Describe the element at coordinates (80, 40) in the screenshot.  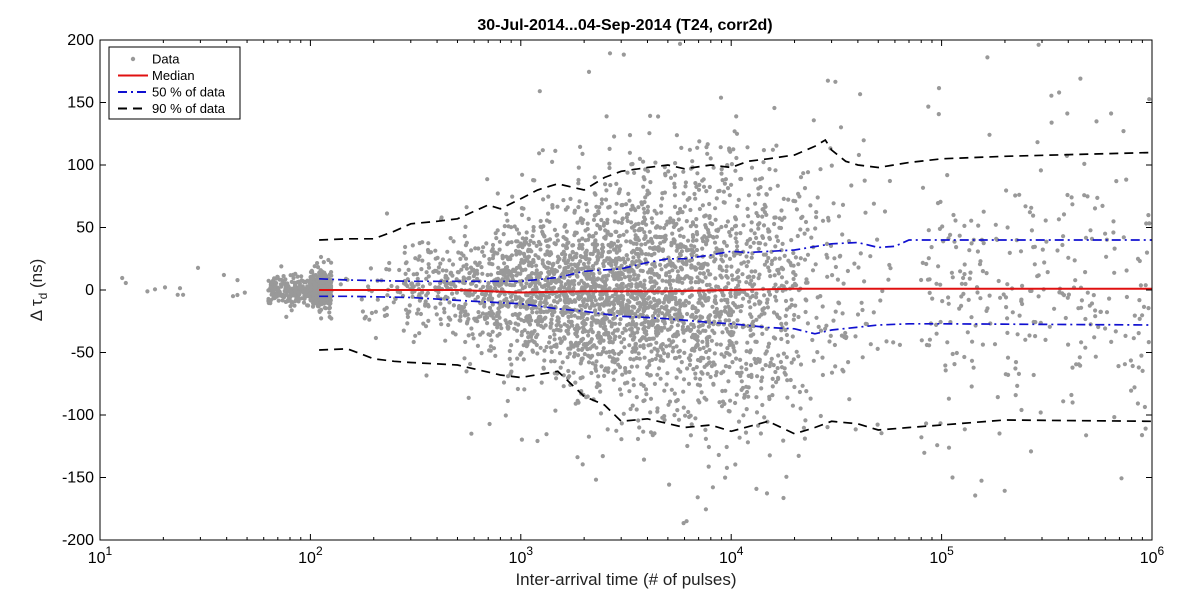
I see `y-tick-label: 200` at that location.